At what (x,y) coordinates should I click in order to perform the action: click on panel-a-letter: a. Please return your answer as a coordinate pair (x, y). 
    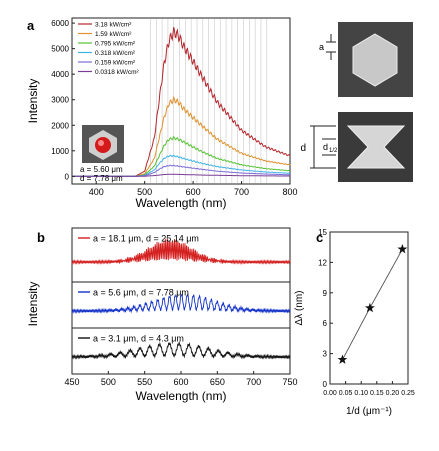
    Looking at the image, I should click on (31, 25).